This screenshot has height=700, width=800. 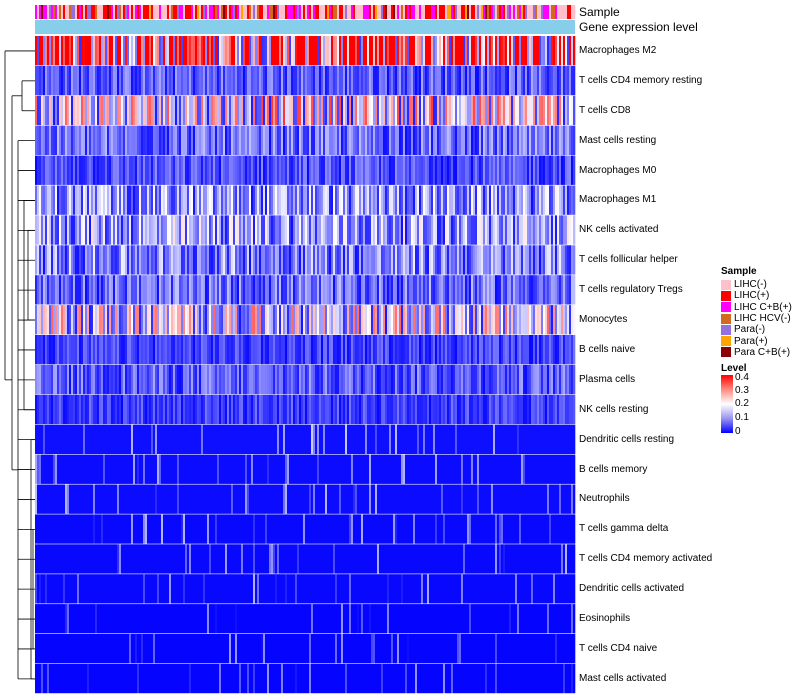 What do you see at coordinates (305, 290) in the screenshot?
I see `heatmap-row` at bounding box center [305, 290].